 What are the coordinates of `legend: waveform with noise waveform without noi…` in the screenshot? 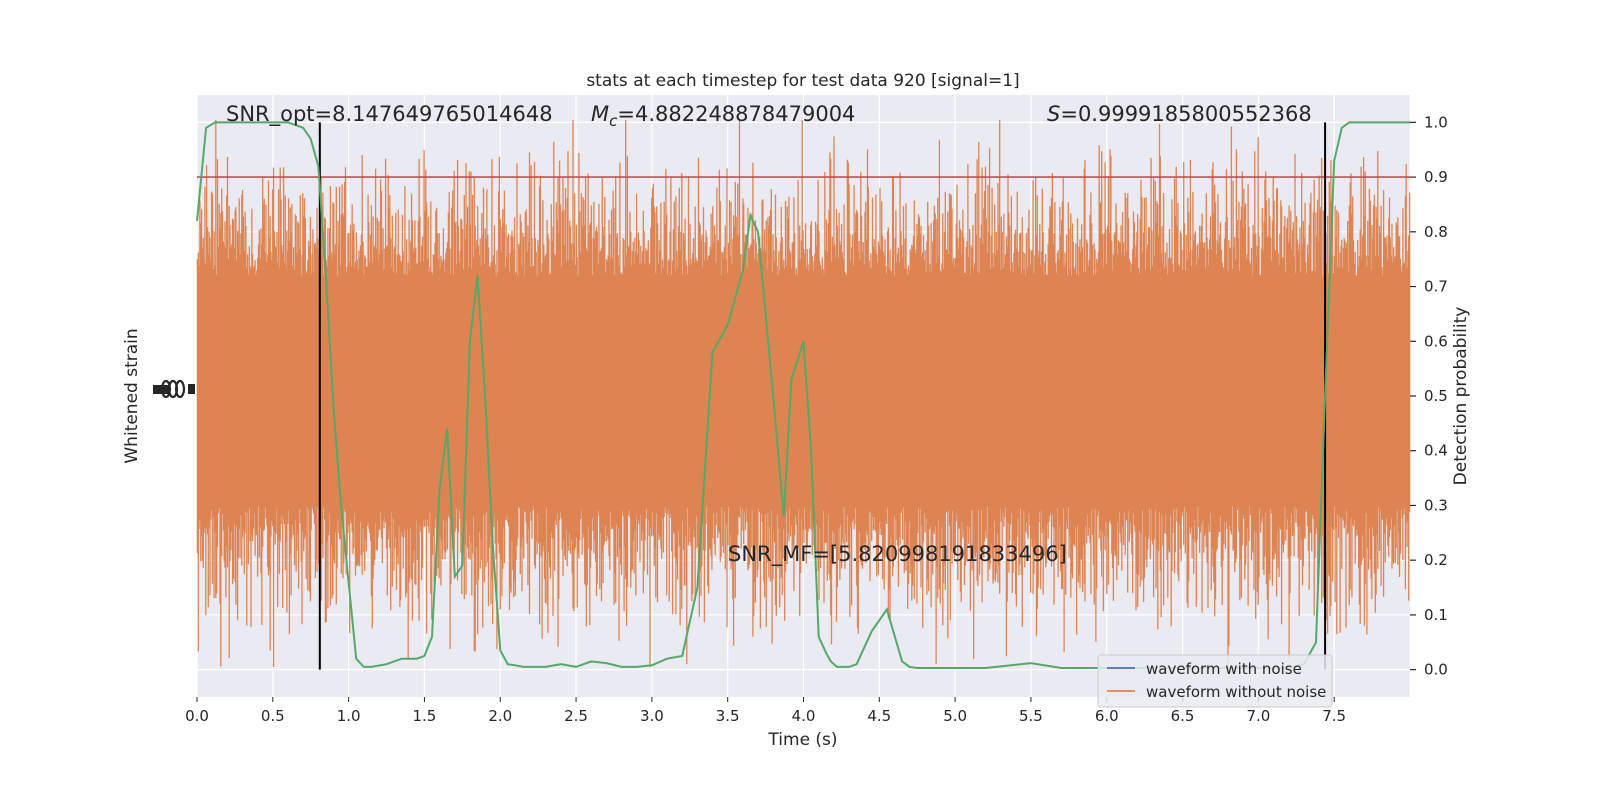 It's located at (1215, 681).